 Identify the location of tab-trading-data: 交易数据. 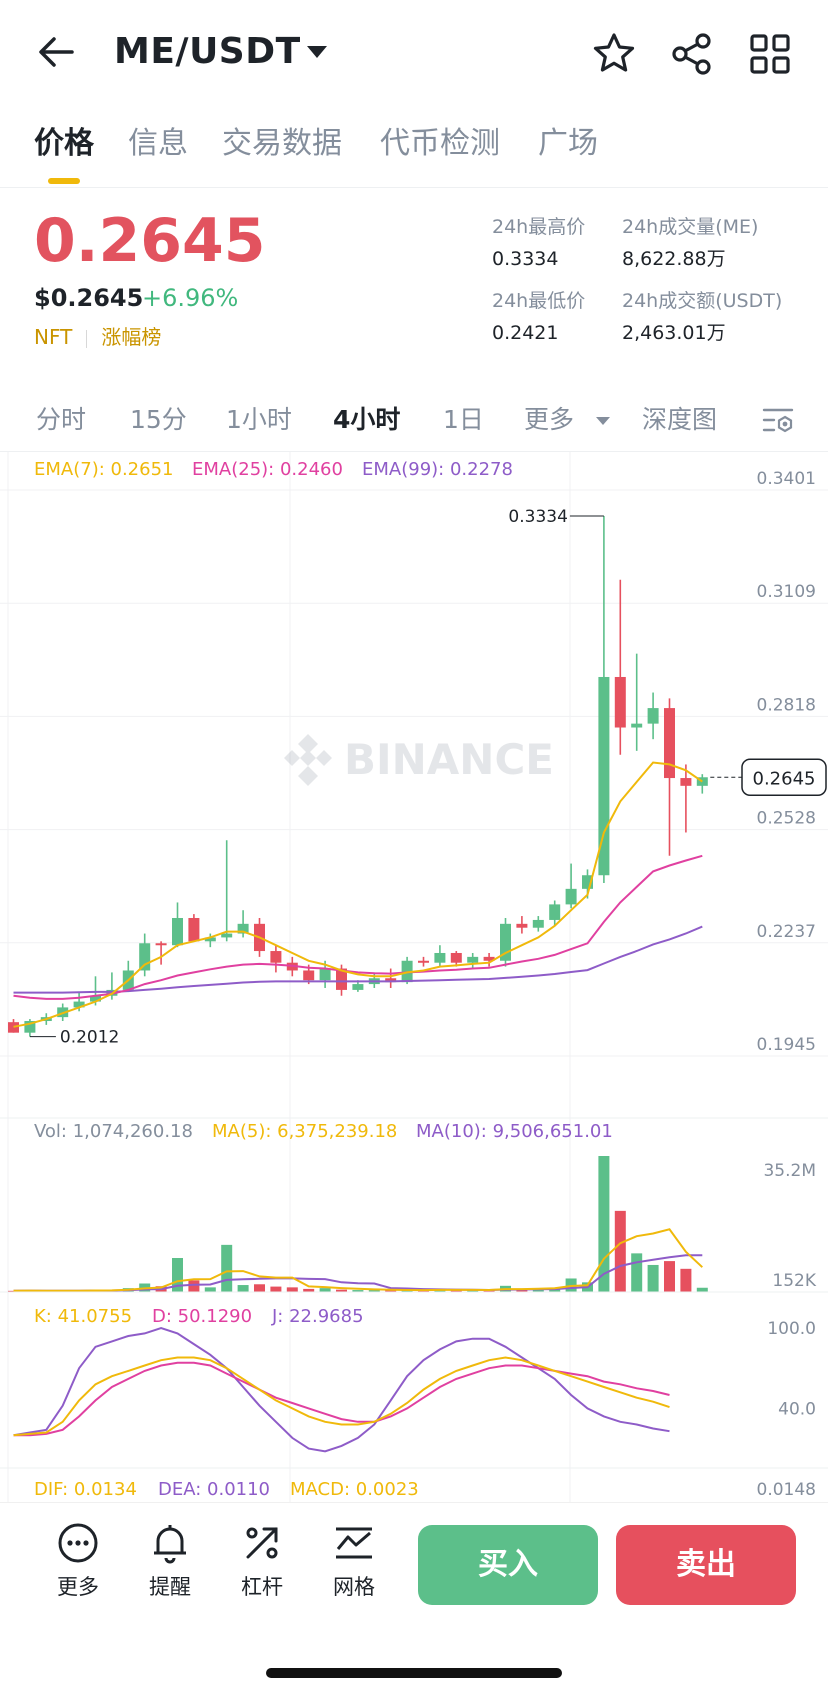
(282, 143).